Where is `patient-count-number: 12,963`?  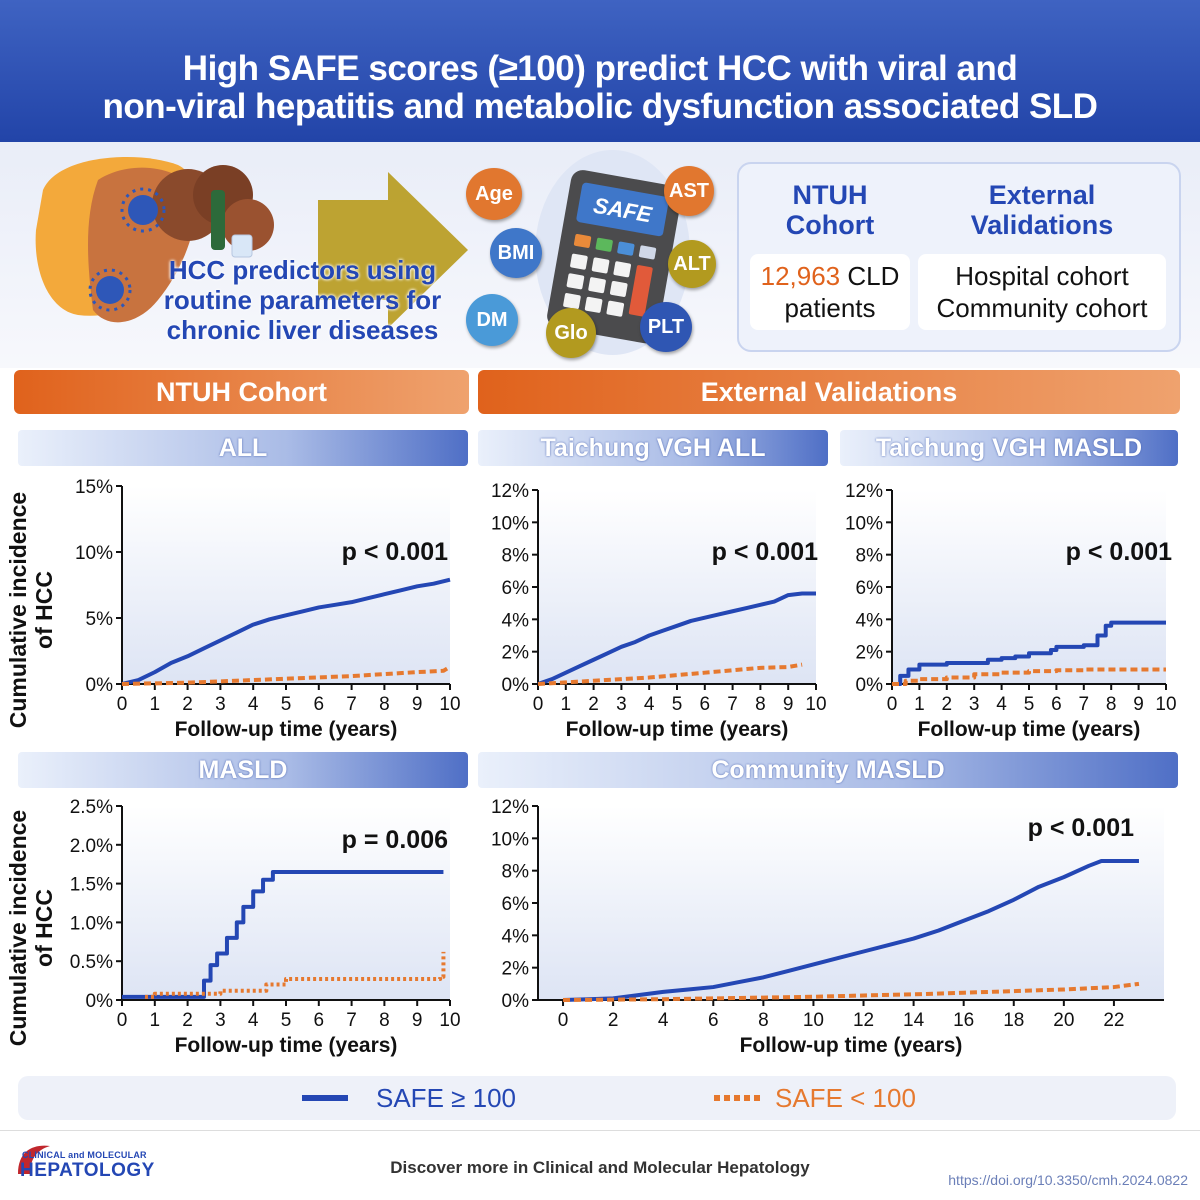
patient-count-number: 12,963 is located at coordinates (800, 276).